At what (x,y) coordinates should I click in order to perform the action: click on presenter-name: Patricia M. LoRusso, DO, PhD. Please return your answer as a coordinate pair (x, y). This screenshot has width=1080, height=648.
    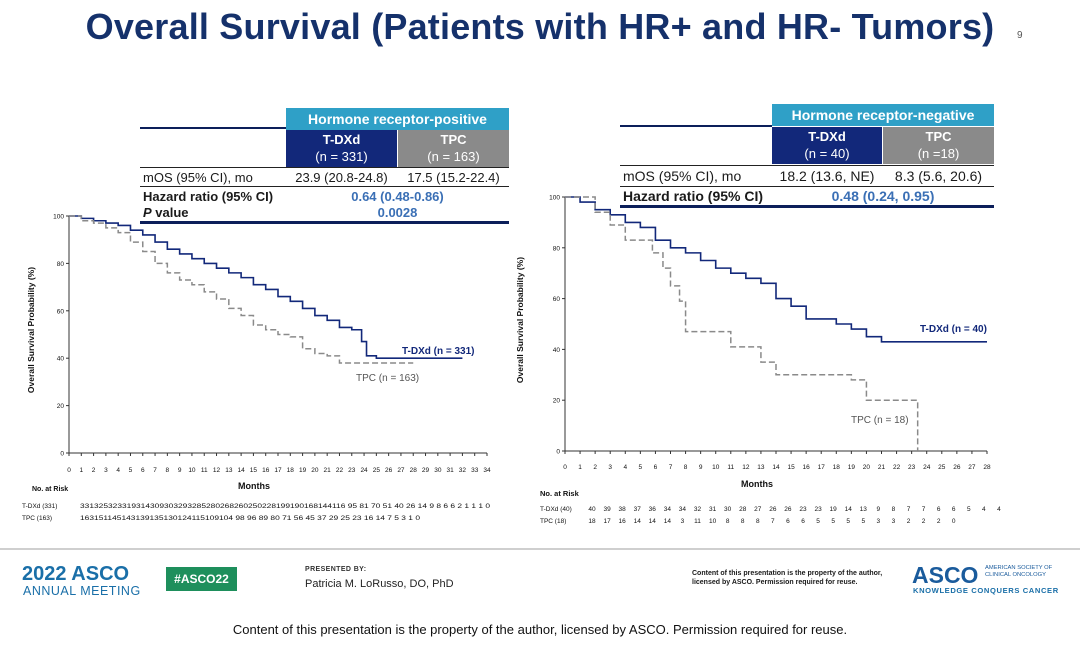
    Looking at the image, I should click on (379, 584).